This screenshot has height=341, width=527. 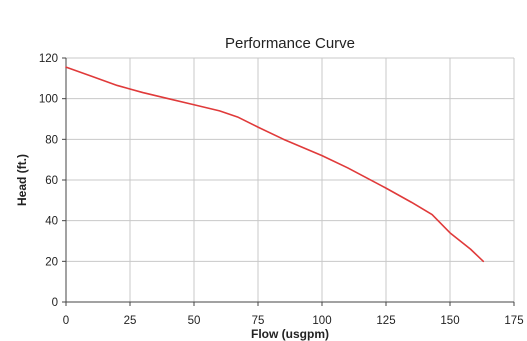 What do you see at coordinates (48, 59) in the screenshot?
I see `y-tick-label: 120` at bounding box center [48, 59].